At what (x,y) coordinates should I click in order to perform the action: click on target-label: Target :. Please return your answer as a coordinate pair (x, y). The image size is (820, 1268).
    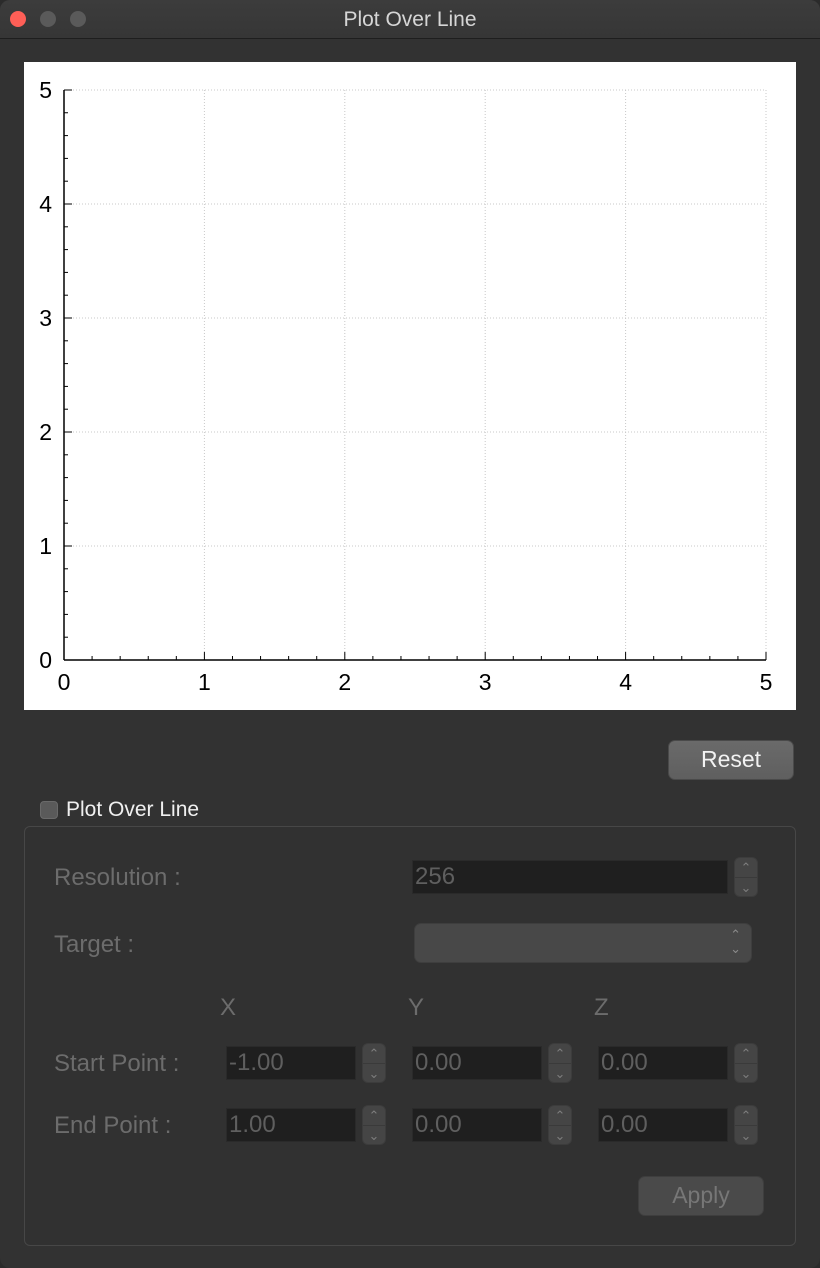
    Looking at the image, I should click on (94, 944).